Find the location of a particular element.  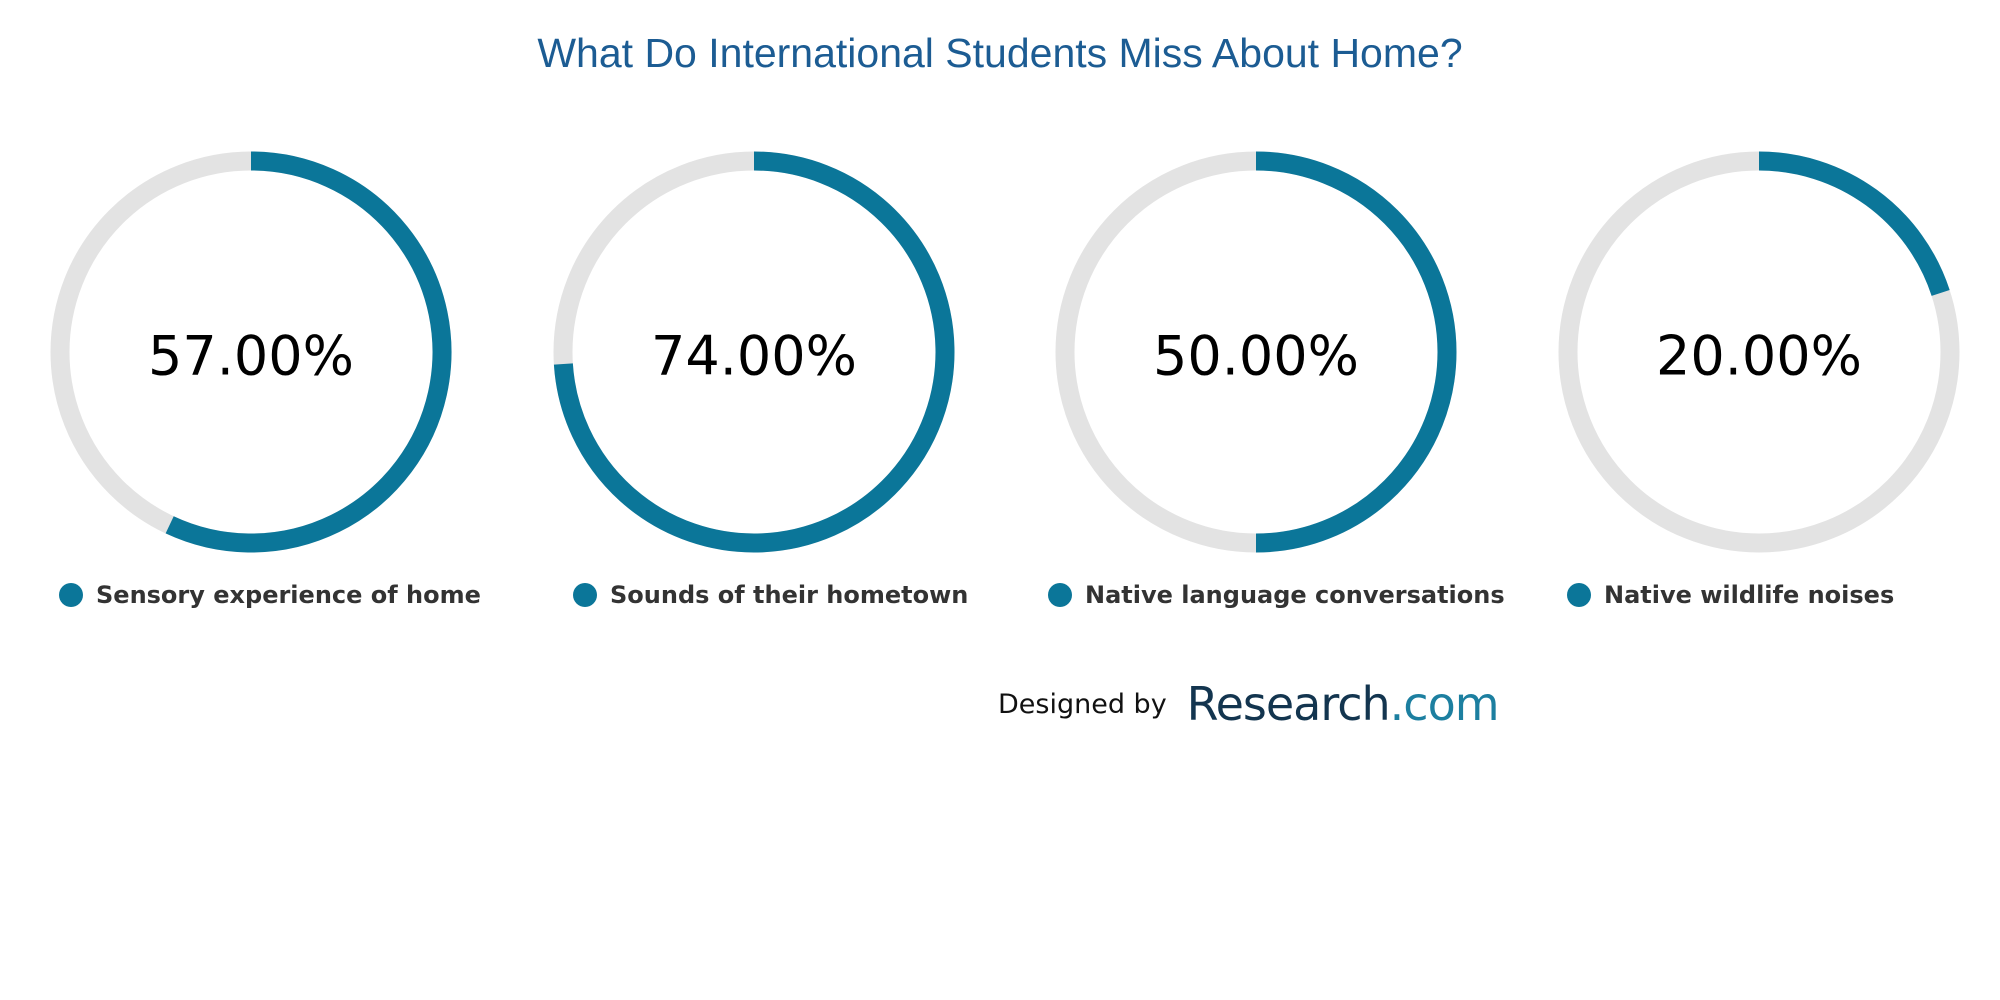

legend-label: Native language conversations is located at coordinates (1295, 595).